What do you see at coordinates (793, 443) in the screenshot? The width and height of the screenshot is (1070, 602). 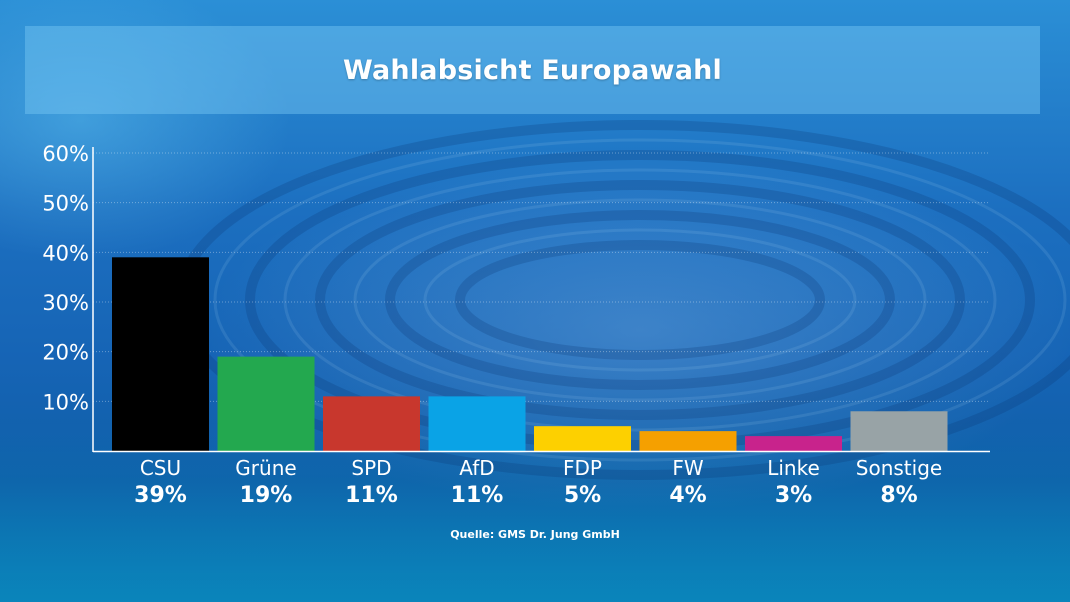 I see `bar-linke` at bounding box center [793, 443].